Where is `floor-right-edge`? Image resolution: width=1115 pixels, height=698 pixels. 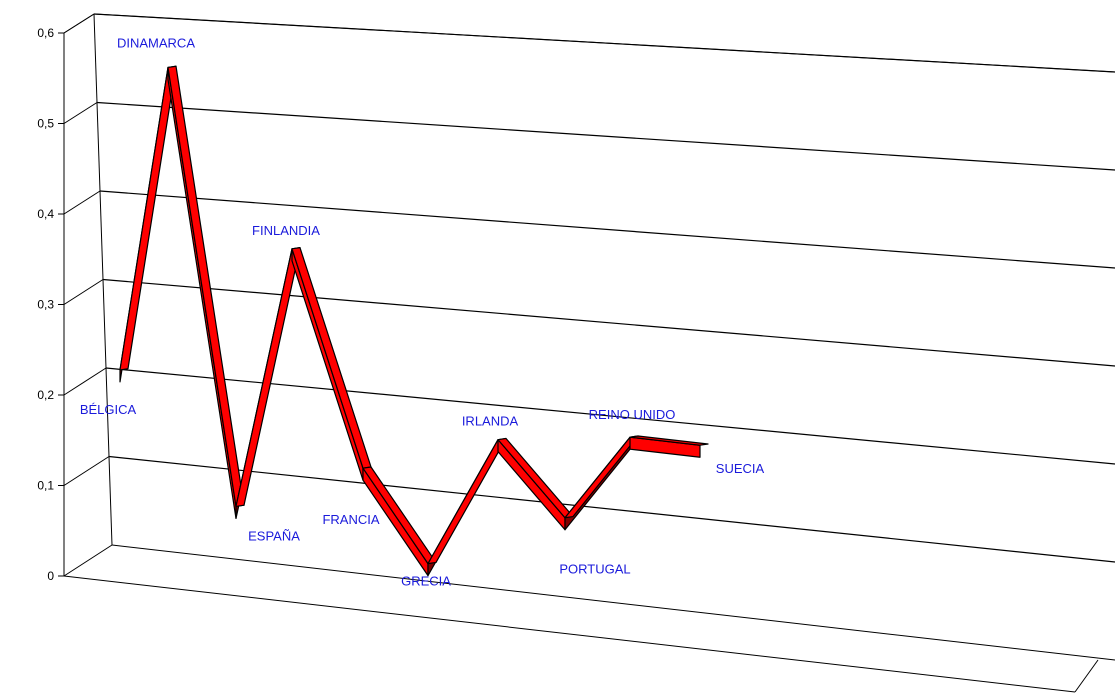 floor-right-edge is located at coordinates (1086, 676).